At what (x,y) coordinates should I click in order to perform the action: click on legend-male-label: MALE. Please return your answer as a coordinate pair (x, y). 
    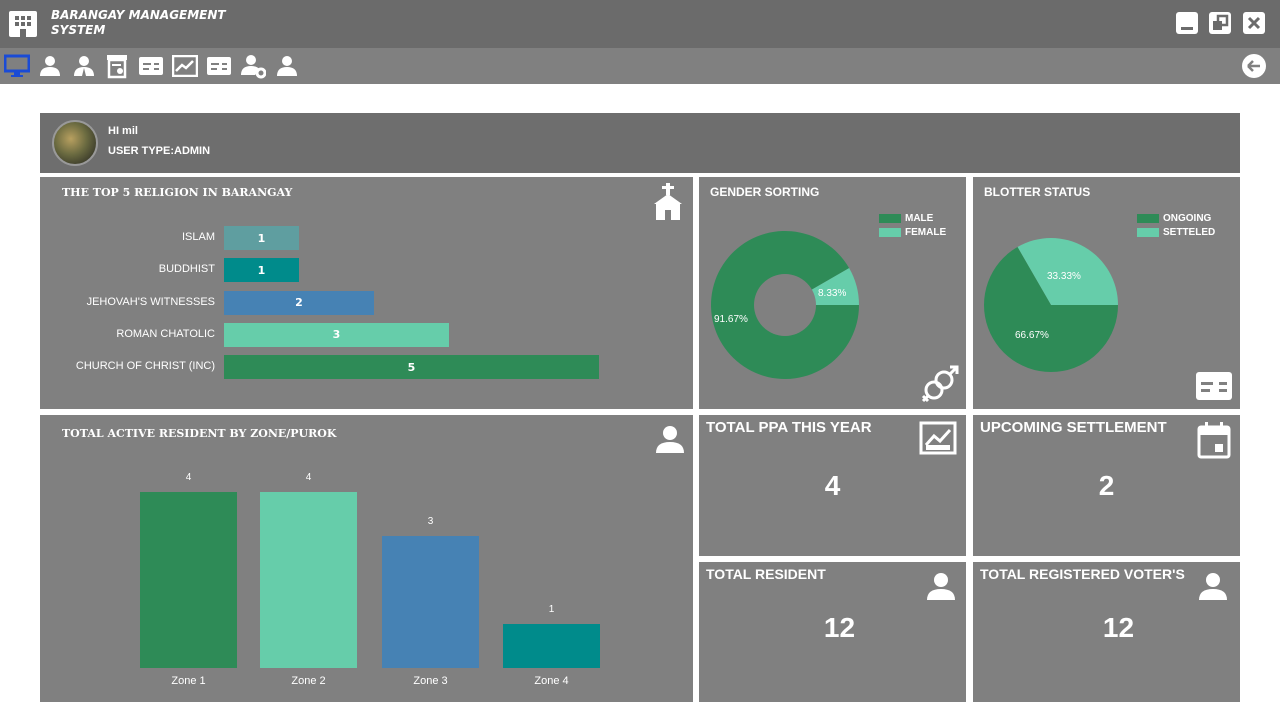
    Looking at the image, I should click on (919, 218).